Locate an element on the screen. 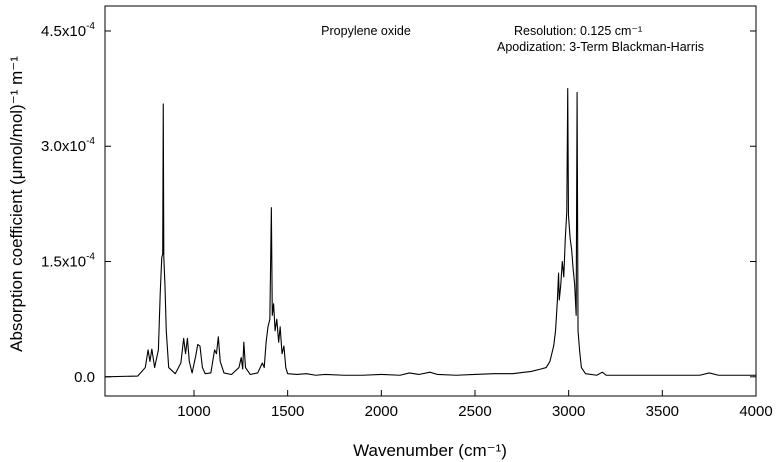  x-tick-label: 2500 is located at coordinates (474, 411).